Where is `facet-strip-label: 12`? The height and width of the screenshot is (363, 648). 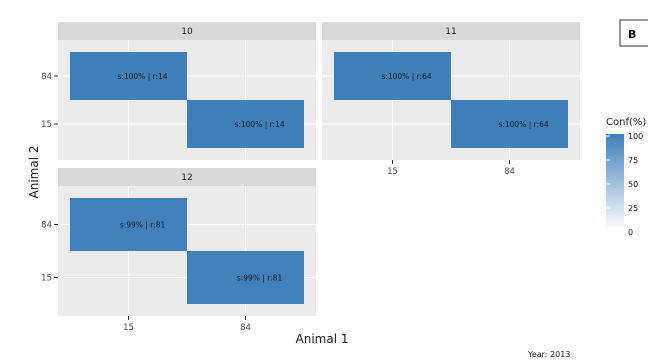 facet-strip-label: 12 is located at coordinates (186, 178).